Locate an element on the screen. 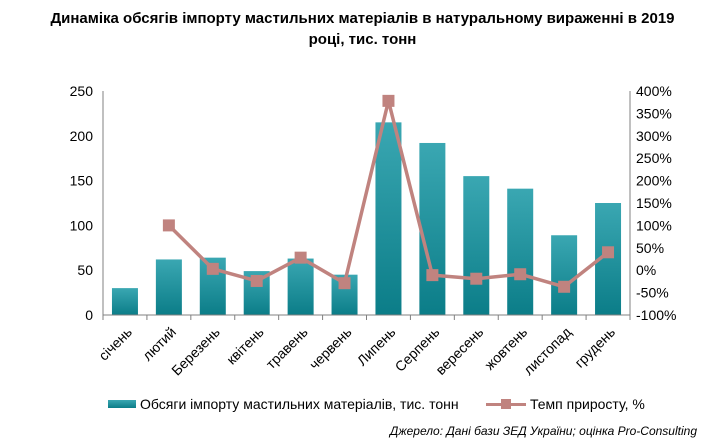  chart-title-line-2: році, тис. тонн is located at coordinates (362, 39).